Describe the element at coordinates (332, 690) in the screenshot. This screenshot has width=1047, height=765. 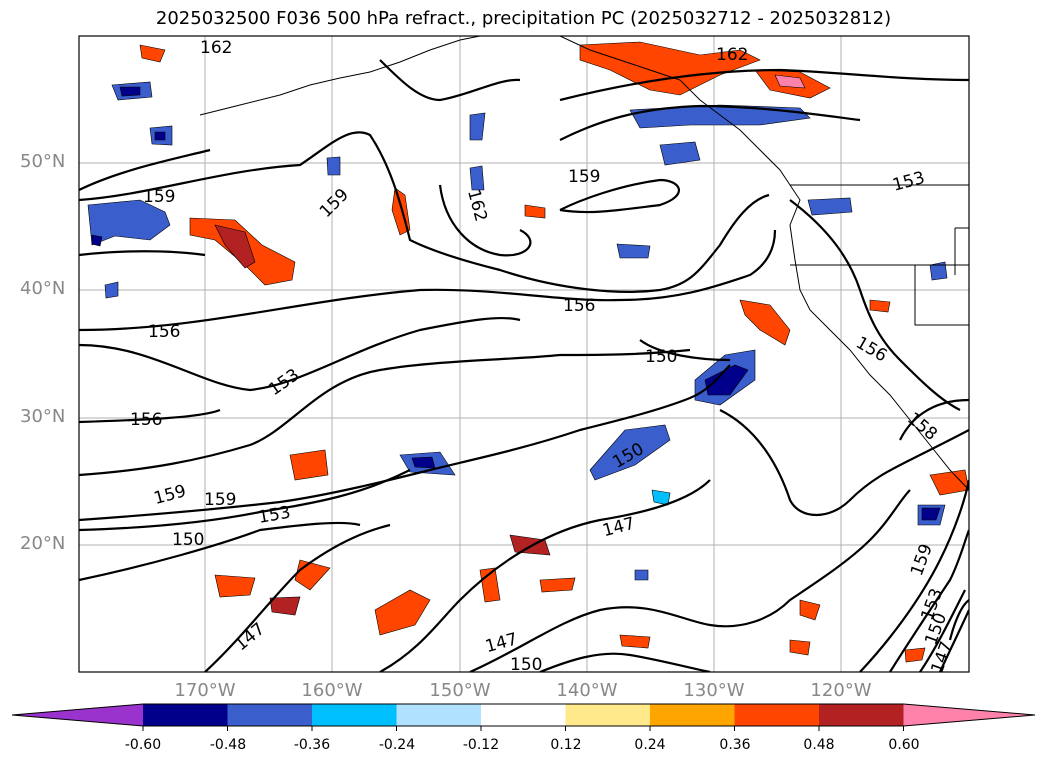
I see `lon-label: 160°W` at that location.